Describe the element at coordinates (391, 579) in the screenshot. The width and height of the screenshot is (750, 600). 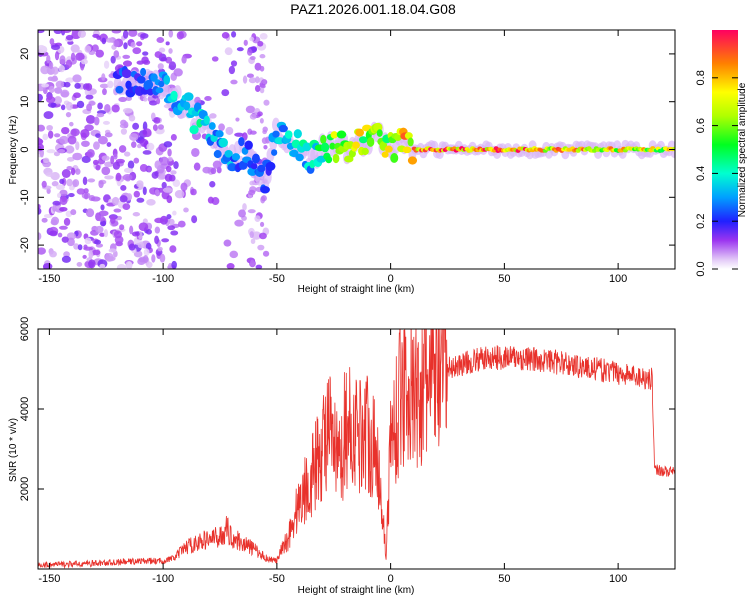
I see `x-tick-label: 0` at that location.